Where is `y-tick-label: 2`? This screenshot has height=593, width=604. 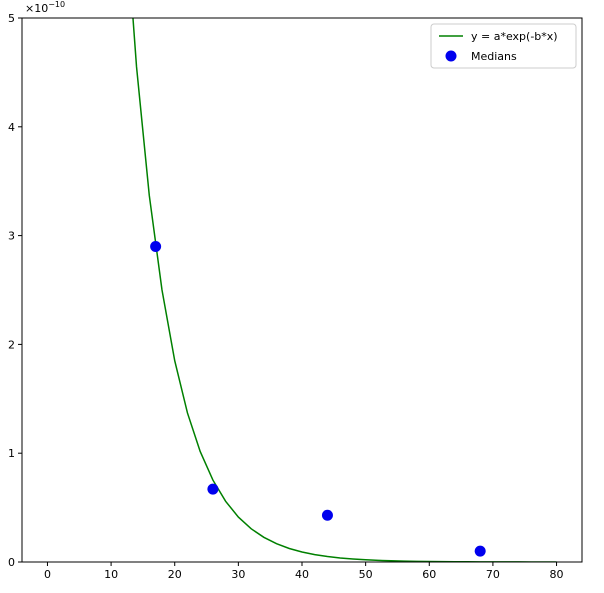
y-tick-label: 2 is located at coordinates (11, 344).